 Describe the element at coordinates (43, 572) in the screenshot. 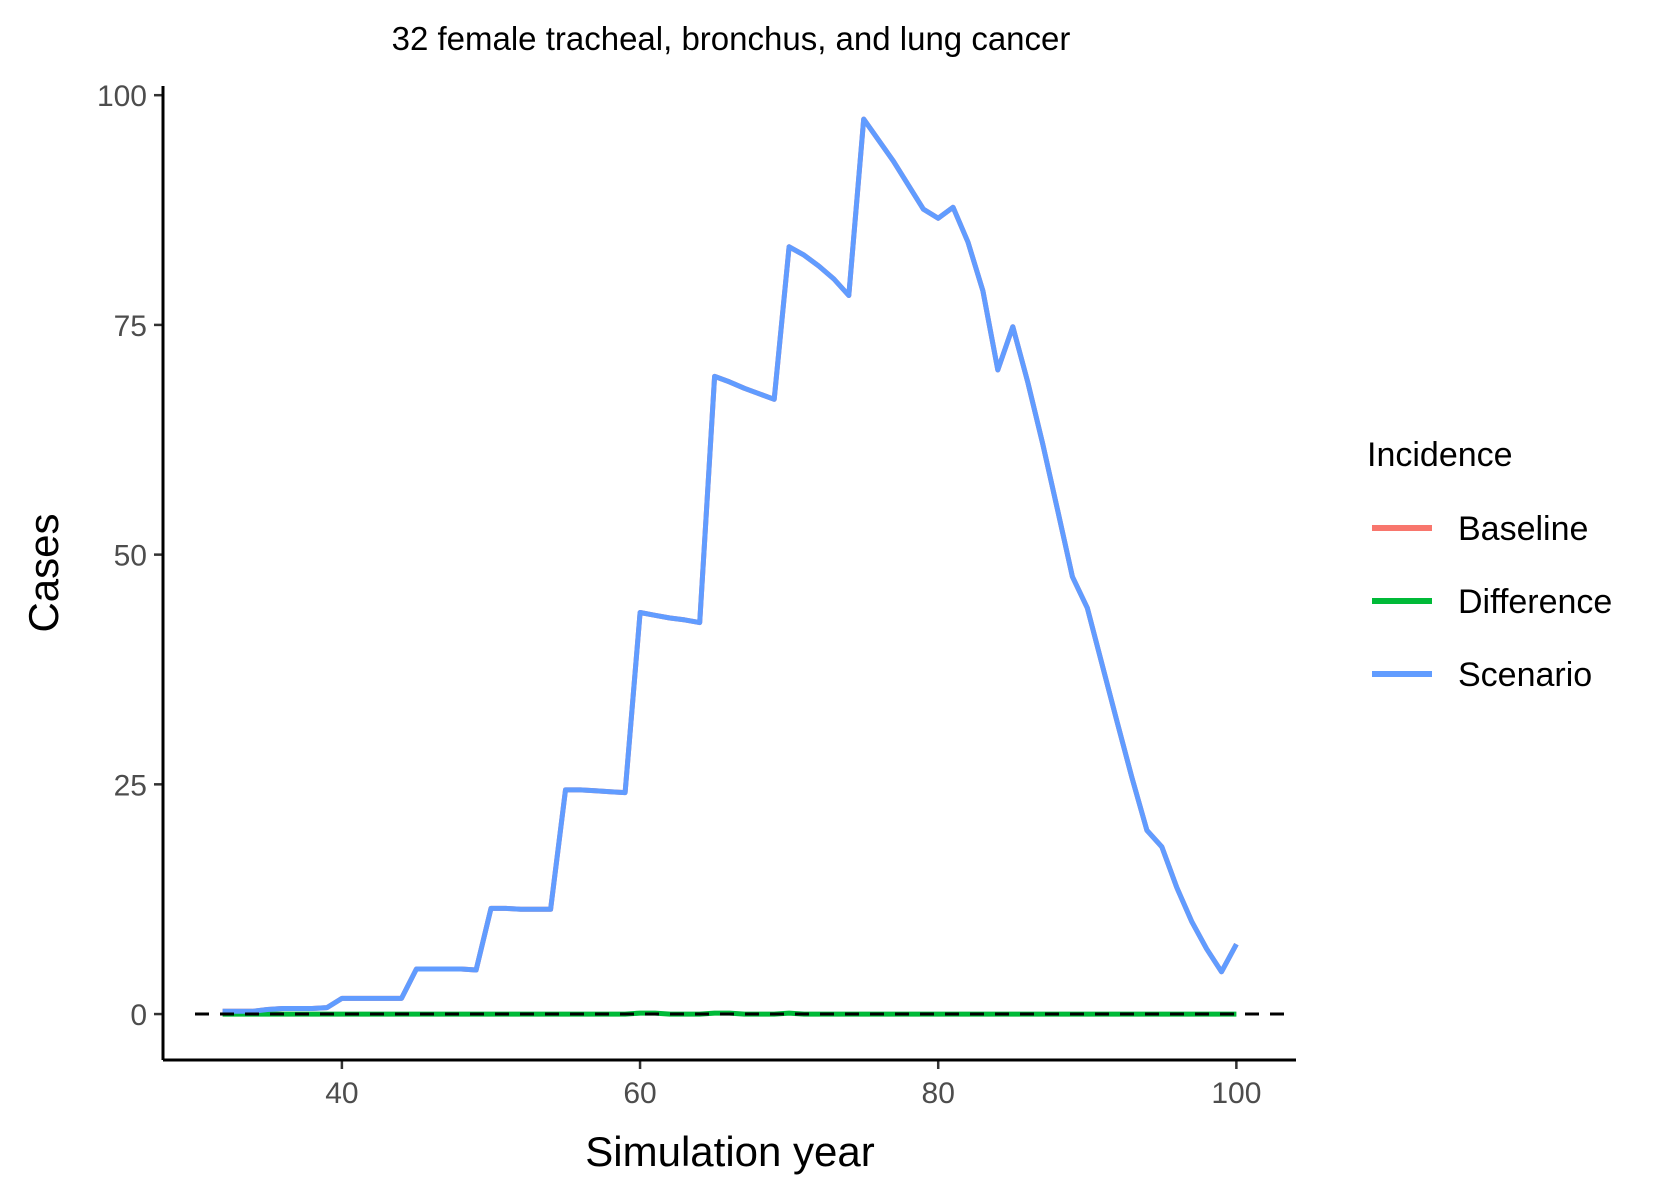

I see `y-axis-title: Cases` at that location.